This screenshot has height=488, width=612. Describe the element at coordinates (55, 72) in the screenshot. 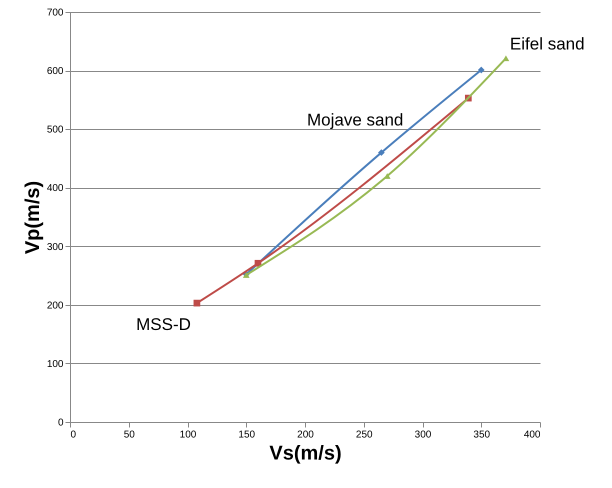

I see `y-tick-label: 600` at that location.